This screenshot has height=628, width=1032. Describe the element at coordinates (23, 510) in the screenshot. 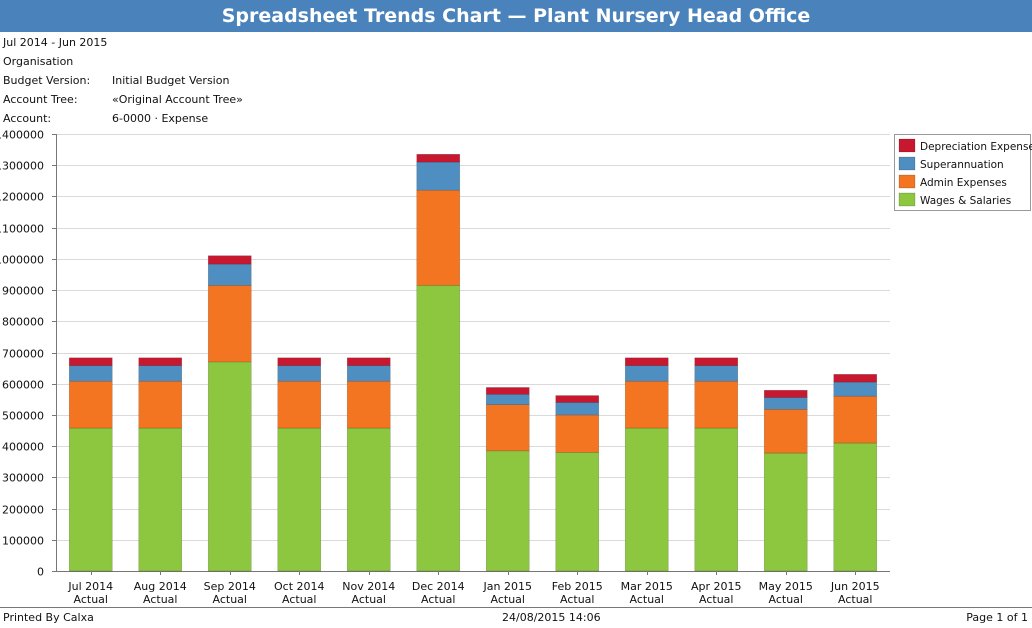

I see `y-tick-label: 200000` at that location.